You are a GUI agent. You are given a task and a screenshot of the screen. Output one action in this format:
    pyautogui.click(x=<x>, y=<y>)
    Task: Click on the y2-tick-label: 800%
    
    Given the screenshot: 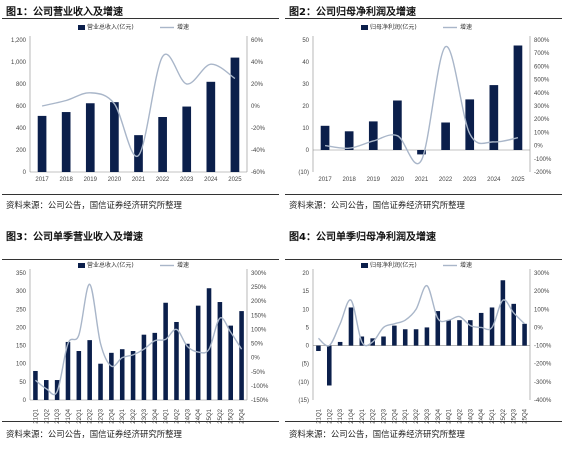 What is the action you would take?
    pyautogui.click(x=542, y=41)
    